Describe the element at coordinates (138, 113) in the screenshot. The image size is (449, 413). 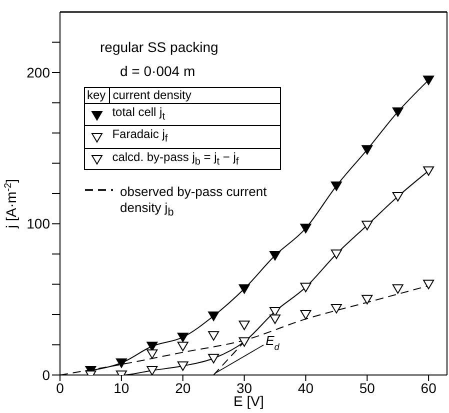
I see `legend-label: total cell j$_{t}$` at that location.